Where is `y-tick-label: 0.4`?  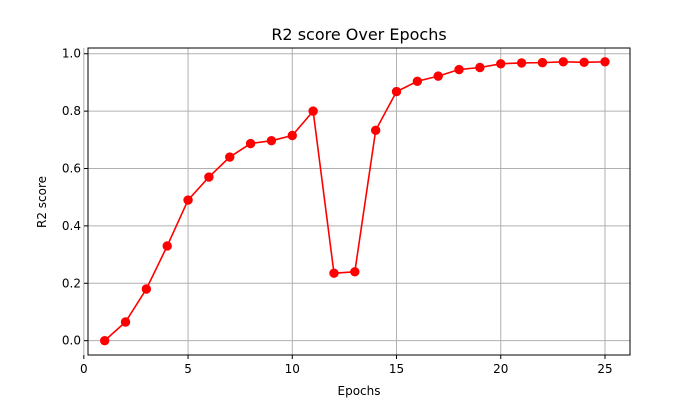
y-tick-label: 0.4 is located at coordinates (71, 226).